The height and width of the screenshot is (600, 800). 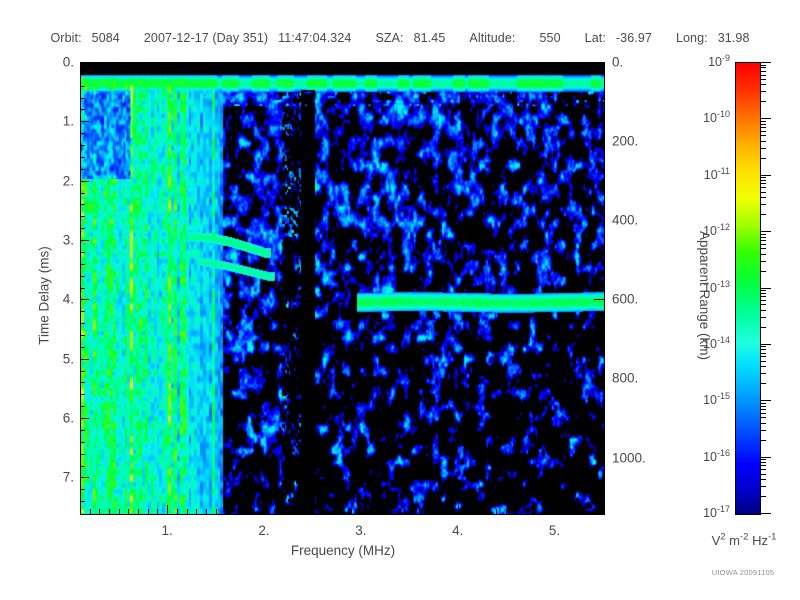 I want to click on time-delay-tick-label: 1., so click(x=68, y=121).